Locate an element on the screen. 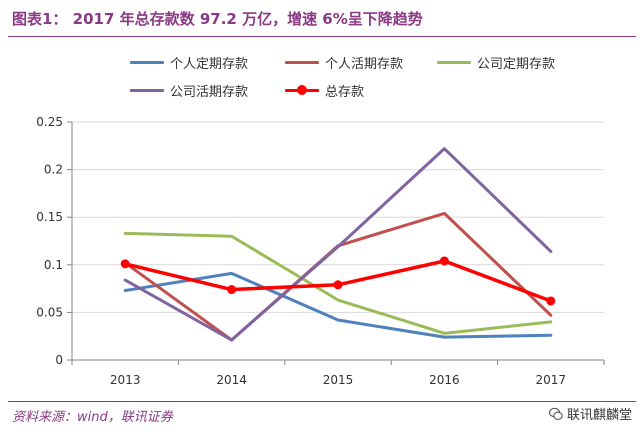 This screenshot has height=435, width=644. legend-label: 公司活期存款 is located at coordinates (209, 92).